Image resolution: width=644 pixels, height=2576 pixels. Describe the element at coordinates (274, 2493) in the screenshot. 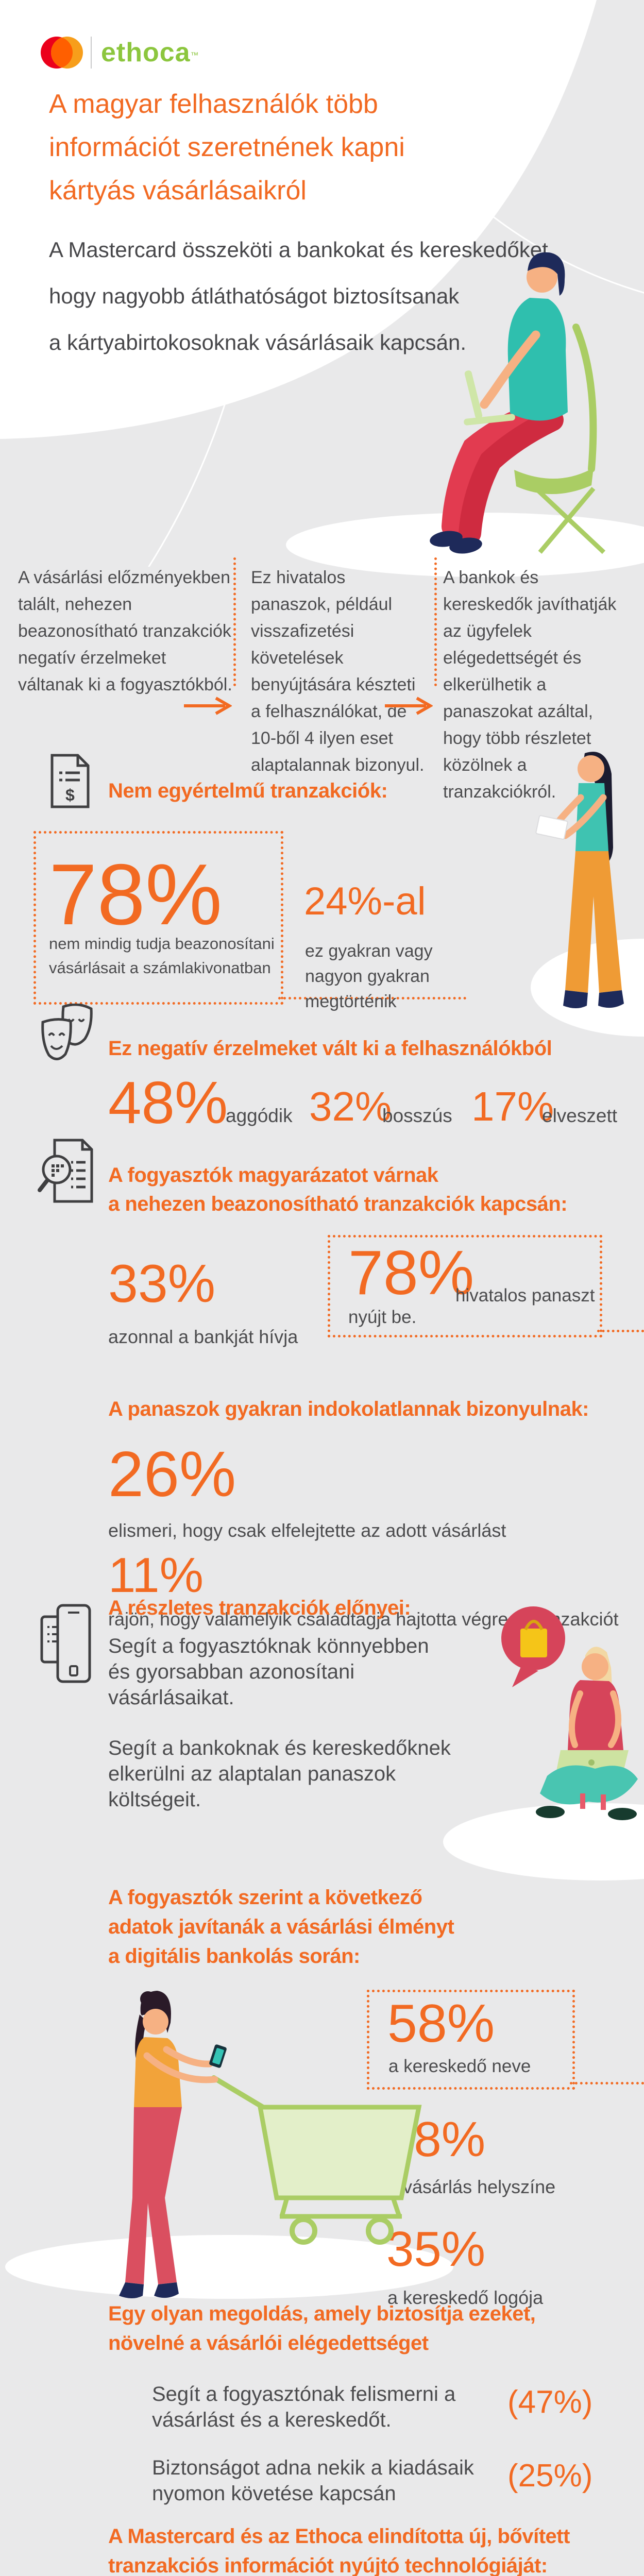

I see `solution-item-2-line-2: nyomon követése kapcsán` at that location.